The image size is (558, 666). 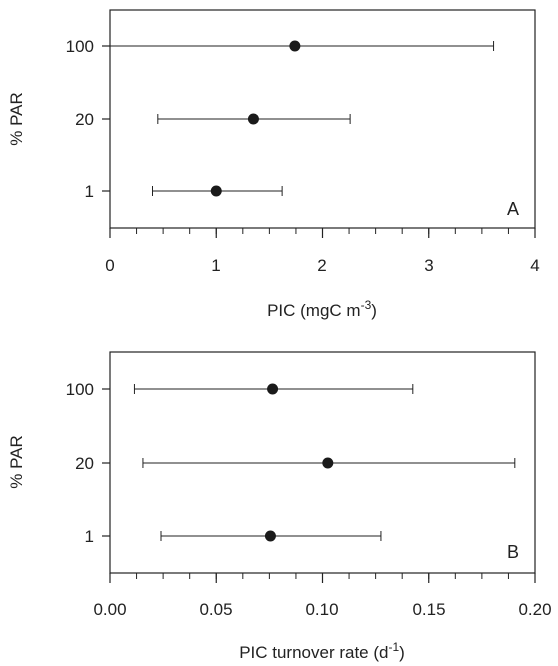 What do you see at coordinates (366, 305) in the screenshot?
I see `x-axis-label-superscript: -3` at bounding box center [366, 305].